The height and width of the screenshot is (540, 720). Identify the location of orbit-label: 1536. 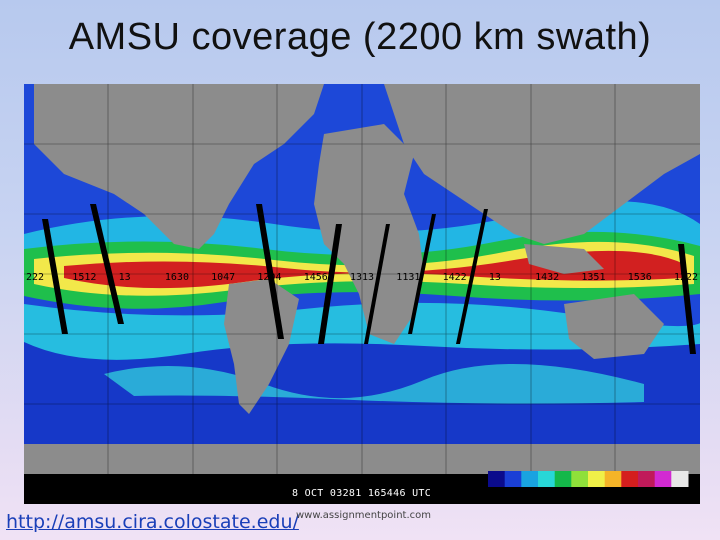
(640, 277).